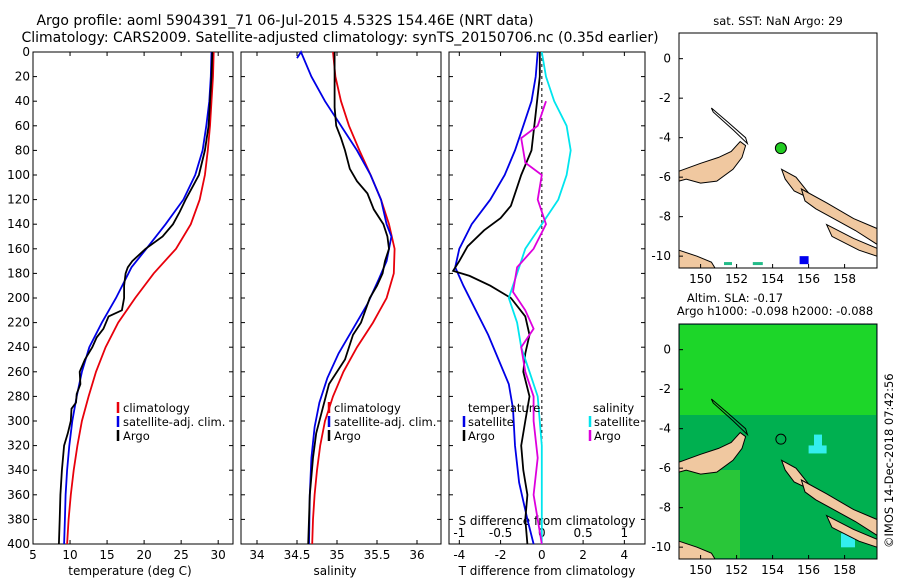 This screenshot has height=580, width=900. Describe the element at coordinates (542, 555) in the screenshot. I see `x-tick-label: 0` at that location.